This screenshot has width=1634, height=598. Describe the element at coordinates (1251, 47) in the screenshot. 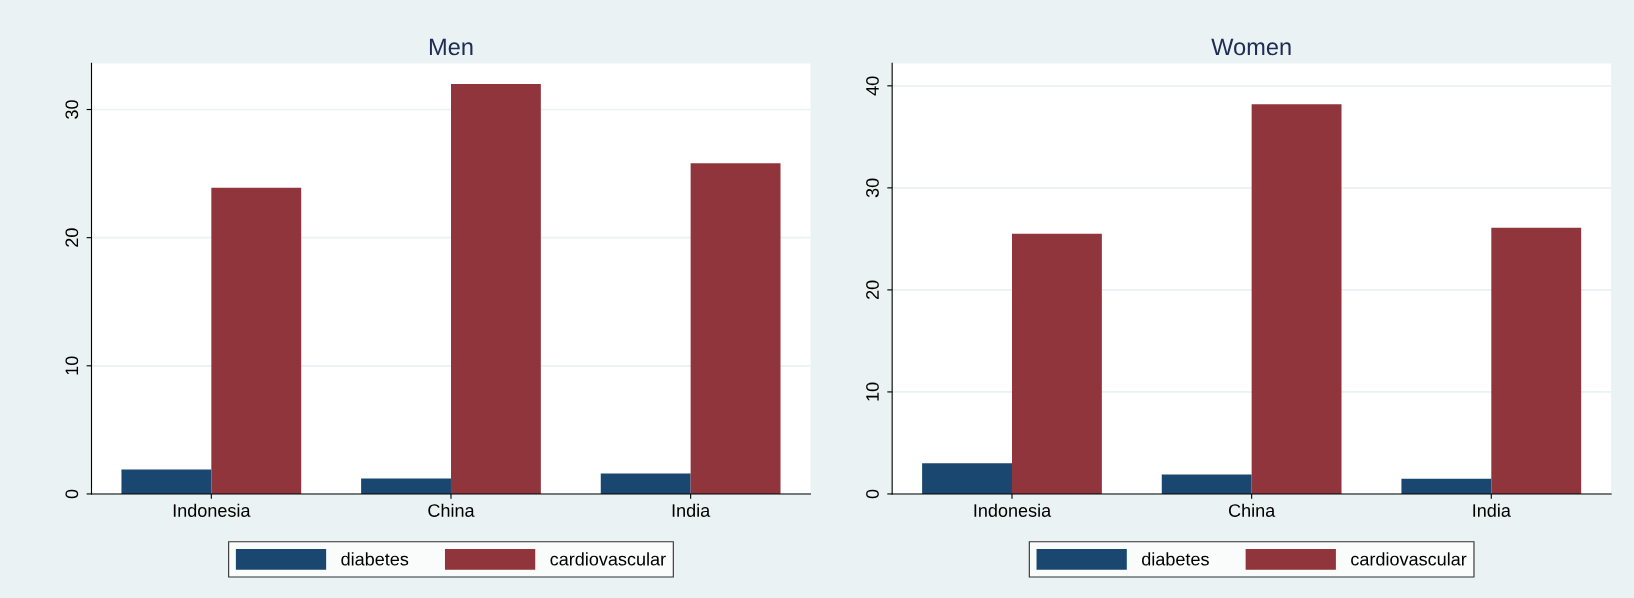

I see `chart-title: Women` at that location.